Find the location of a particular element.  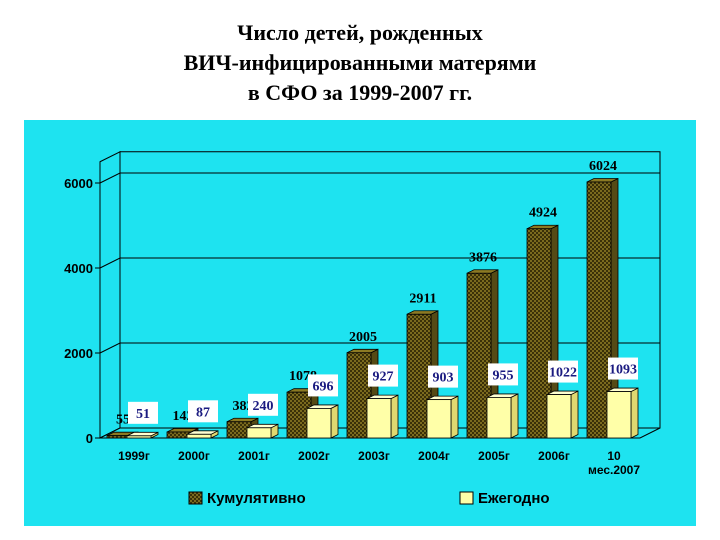

x-tick-label-1: 2000г is located at coordinates (194, 456).